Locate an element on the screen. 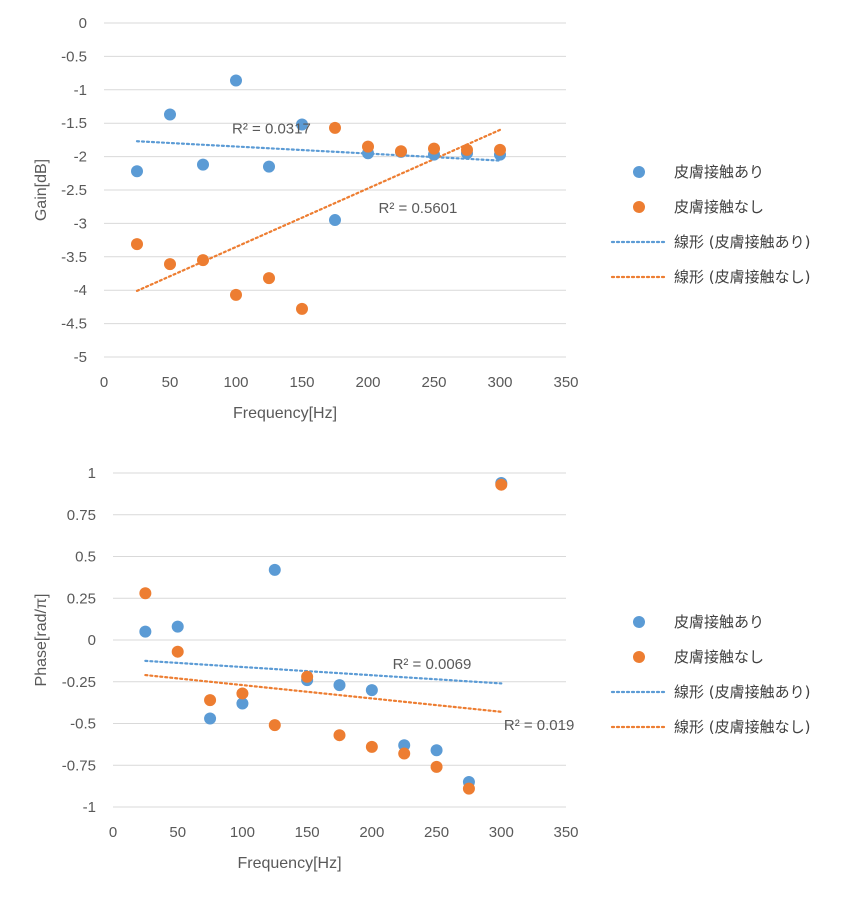 Image resolution: width=853 pixels, height=900 pixels. y-tick-label: -0.25 is located at coordinates (79, 682).